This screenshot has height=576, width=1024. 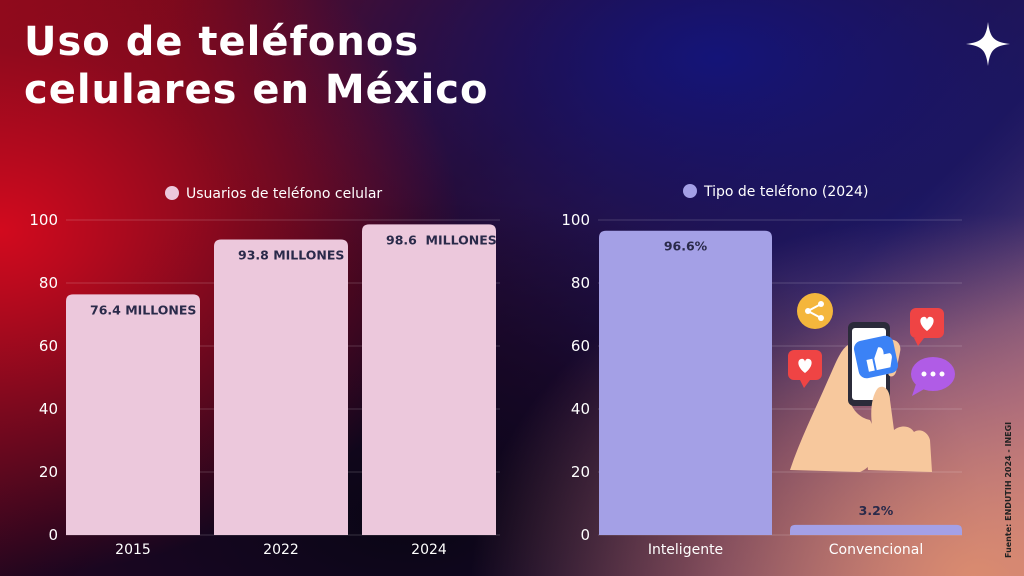 What do you see at coordinates (876, 510) in the screenshot?
I see `data-label: 3.2%` at bounding box center [876, 510].